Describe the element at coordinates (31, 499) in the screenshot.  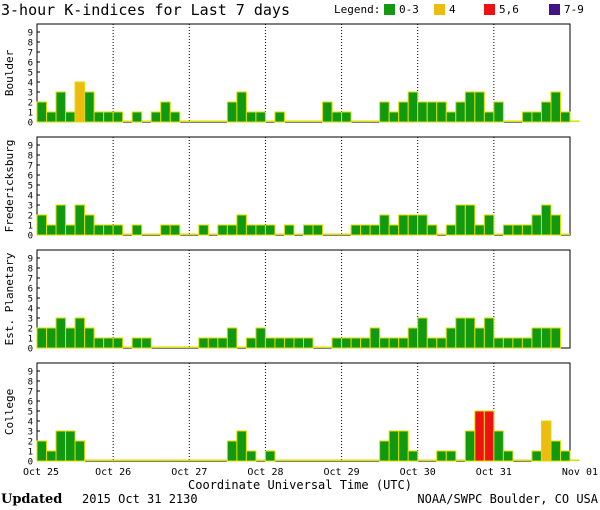
I see `updated-label: Updated` at that location.